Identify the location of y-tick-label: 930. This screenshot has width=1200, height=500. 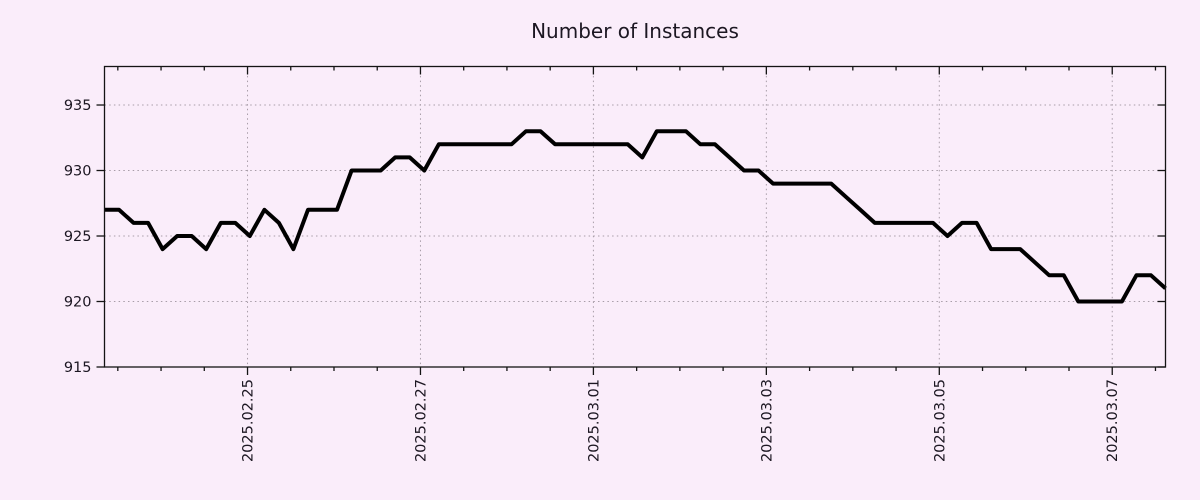
(78, 172).